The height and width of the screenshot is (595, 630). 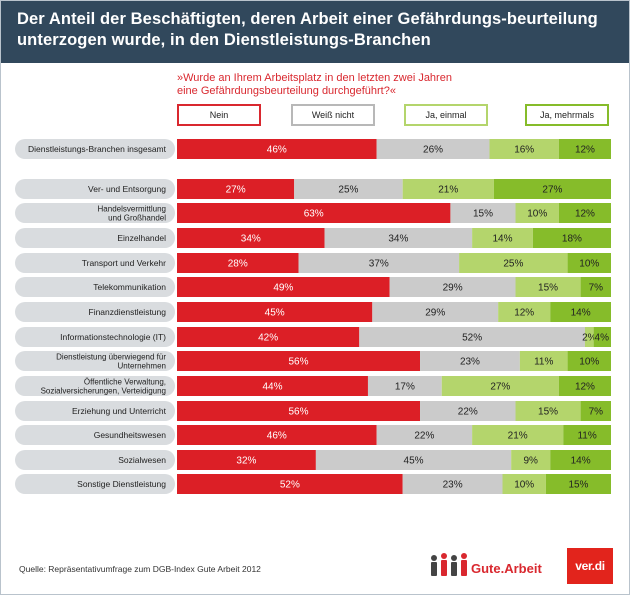 I want to click on bar-value-label: 29%, so click(x=453, y=288).